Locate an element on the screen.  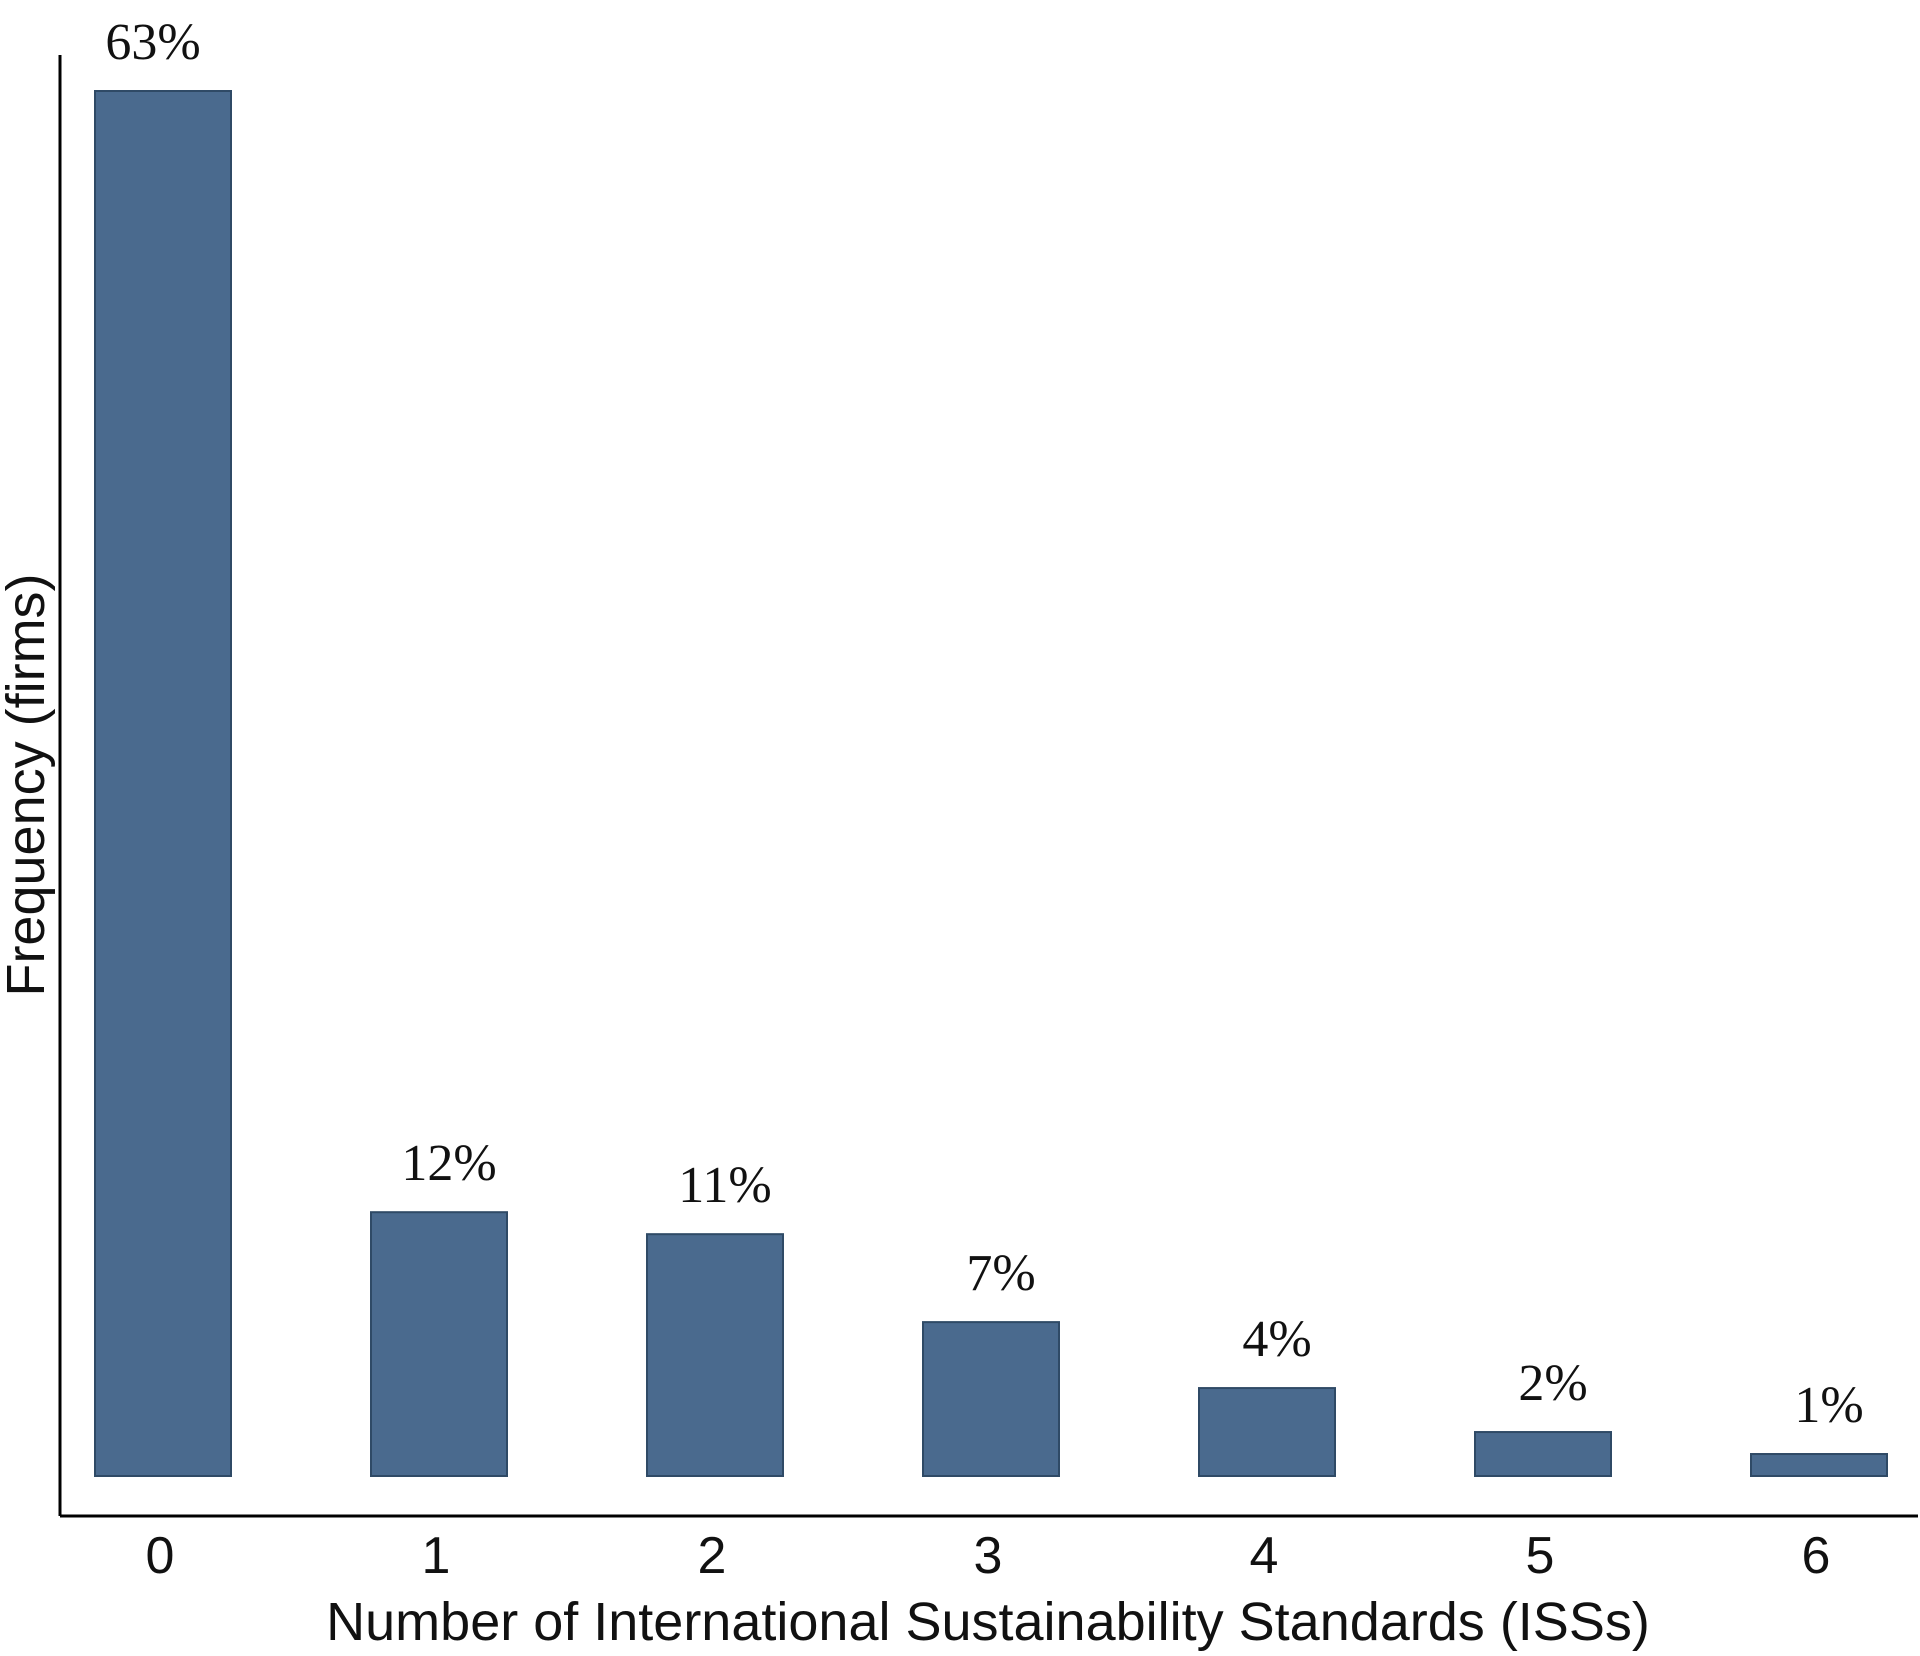
data-label-6: 1% is located at coordinates (1828, 1405).